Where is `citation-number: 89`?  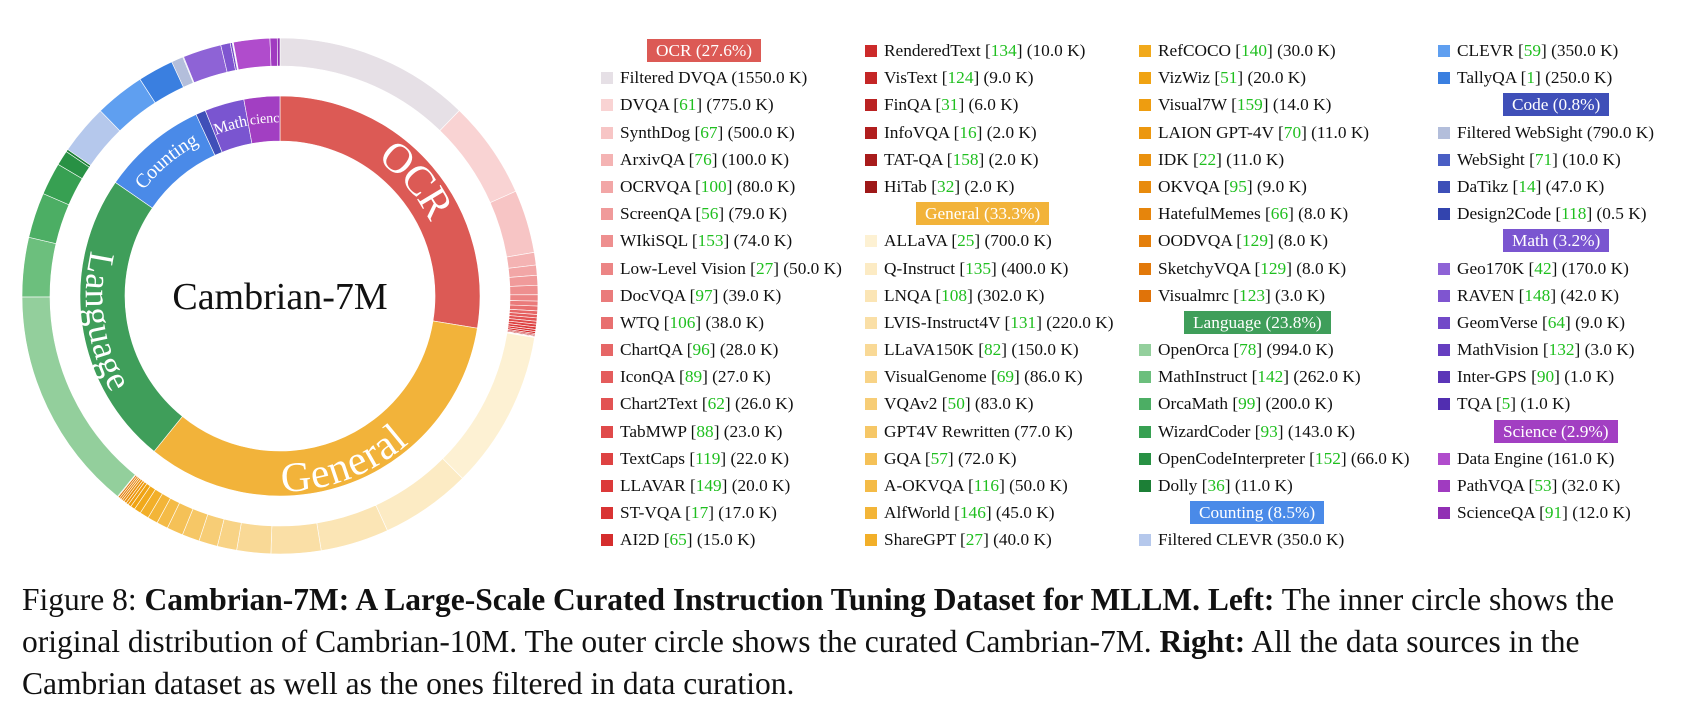
citation-number: 89 is located at coordinates (693, 377).